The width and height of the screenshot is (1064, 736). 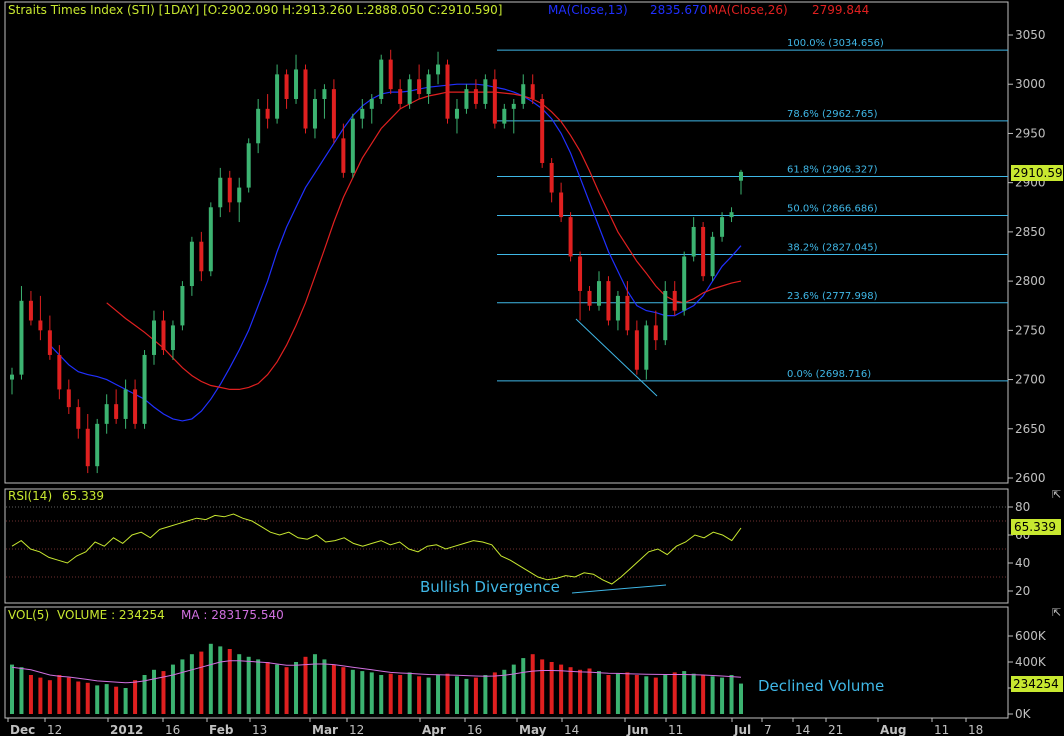 I want to click on volume-bars: 600K400K200K0K, so click(x=528, y=675).